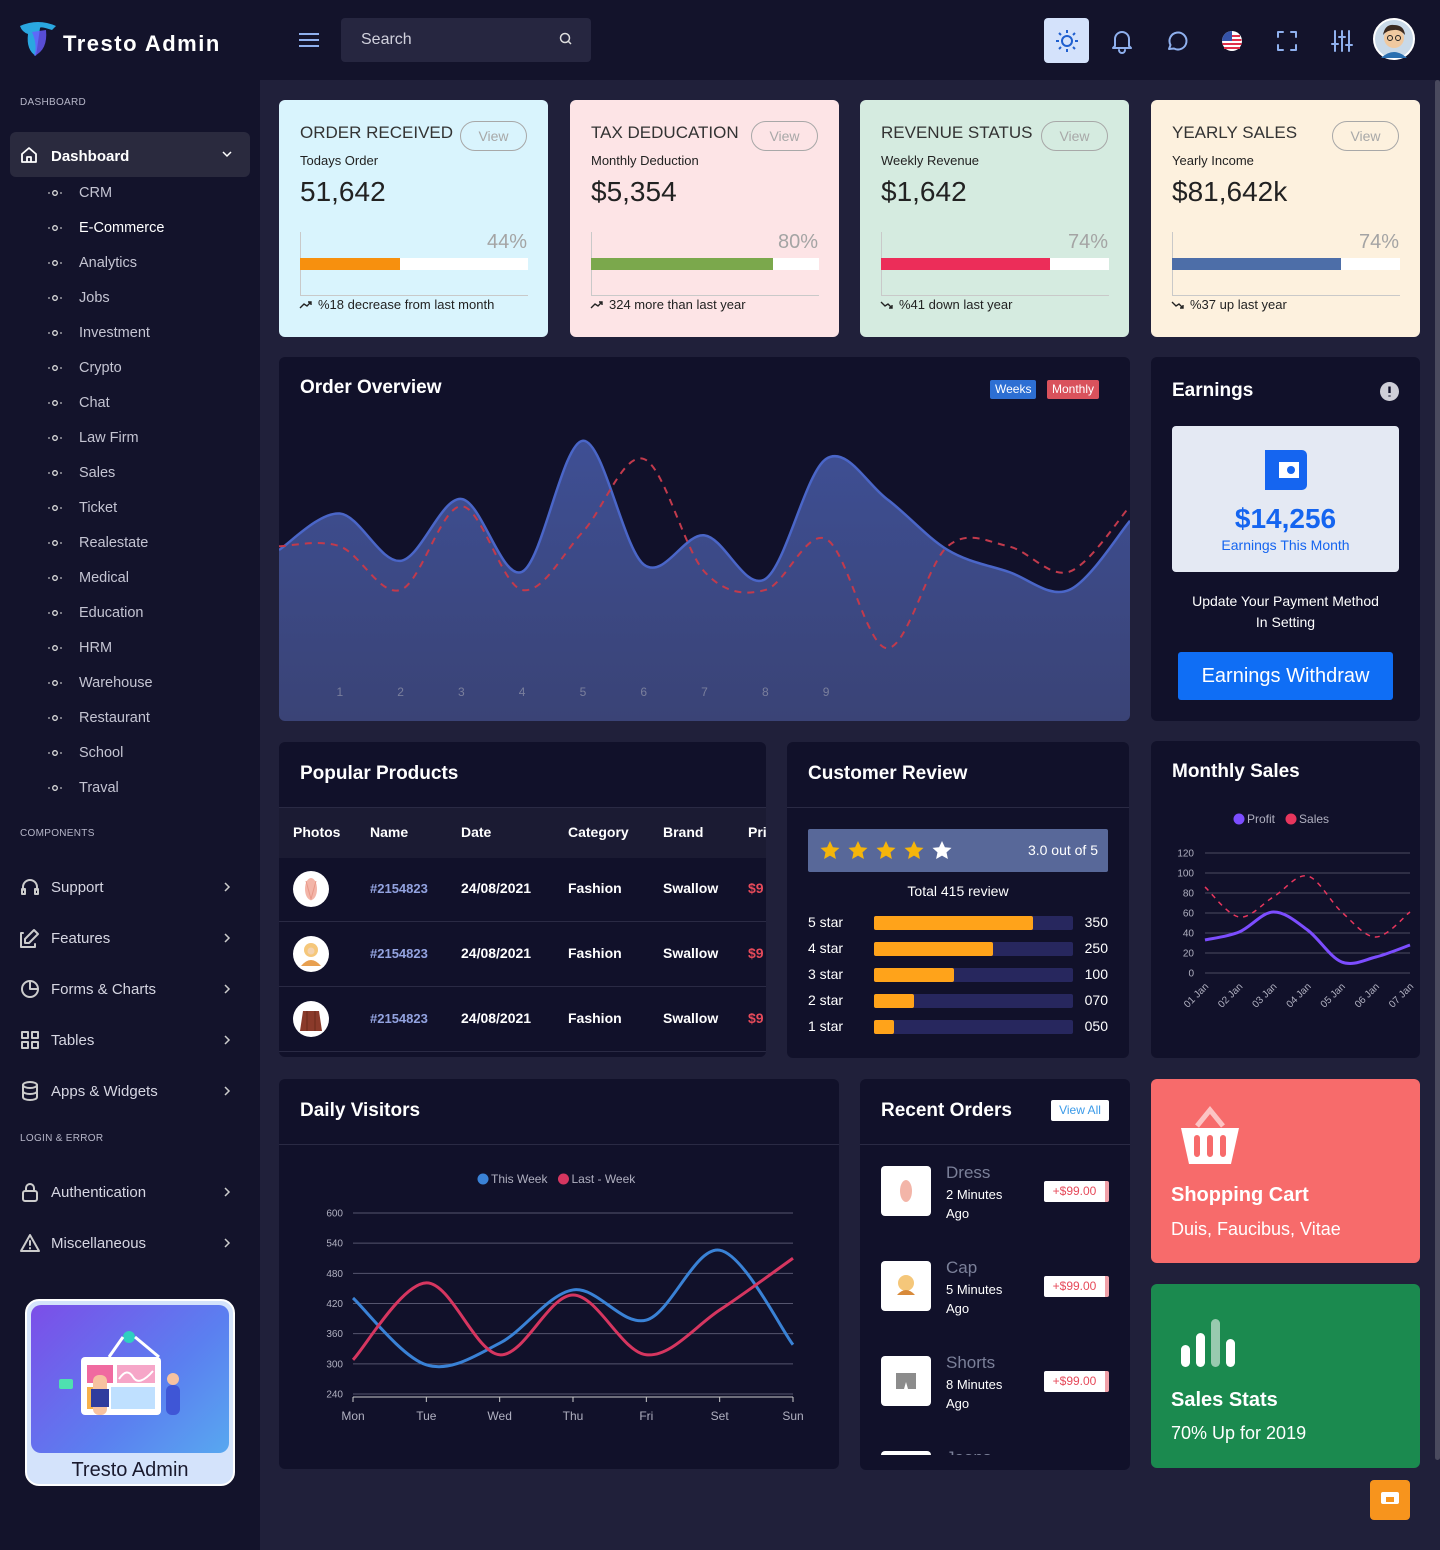 The image size is (1440, 1550). What do you see at coordinates (96, 192) in the screenshot?
I see `nav-sub-item: CRM` at bounding box center [96, 192].